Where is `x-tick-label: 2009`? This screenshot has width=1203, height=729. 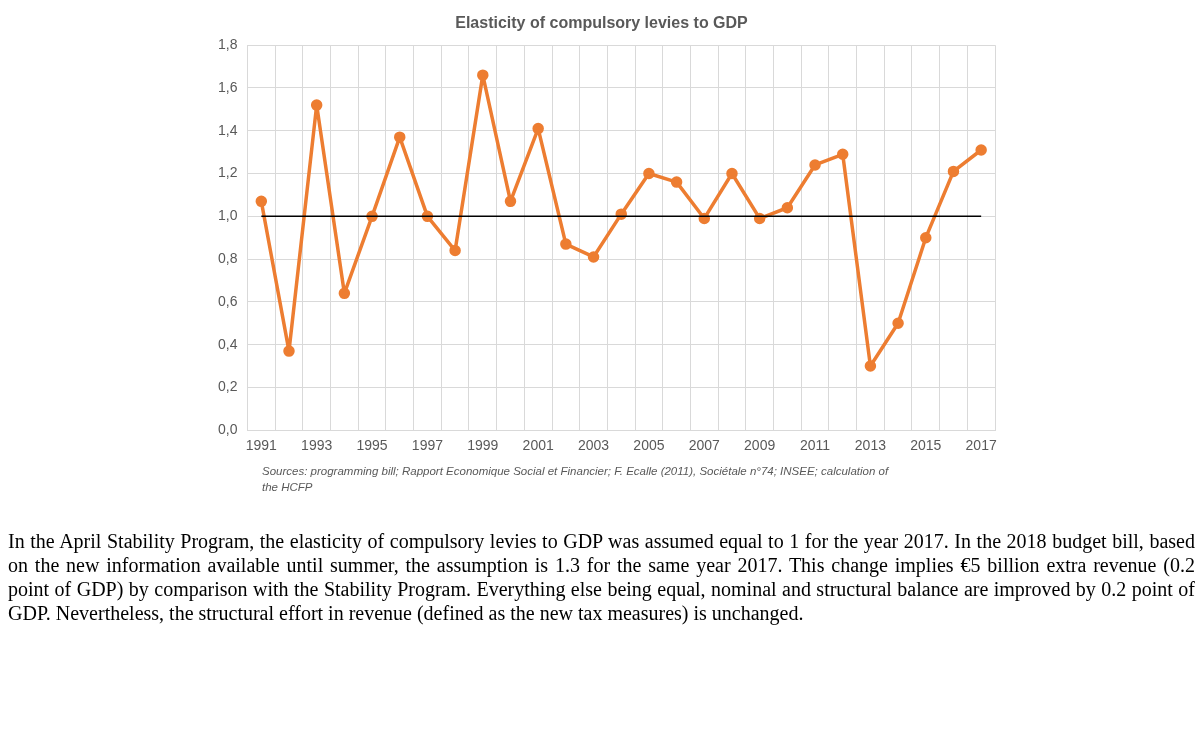 x-tick-label: 2009 is located at coordinates (760, 445).